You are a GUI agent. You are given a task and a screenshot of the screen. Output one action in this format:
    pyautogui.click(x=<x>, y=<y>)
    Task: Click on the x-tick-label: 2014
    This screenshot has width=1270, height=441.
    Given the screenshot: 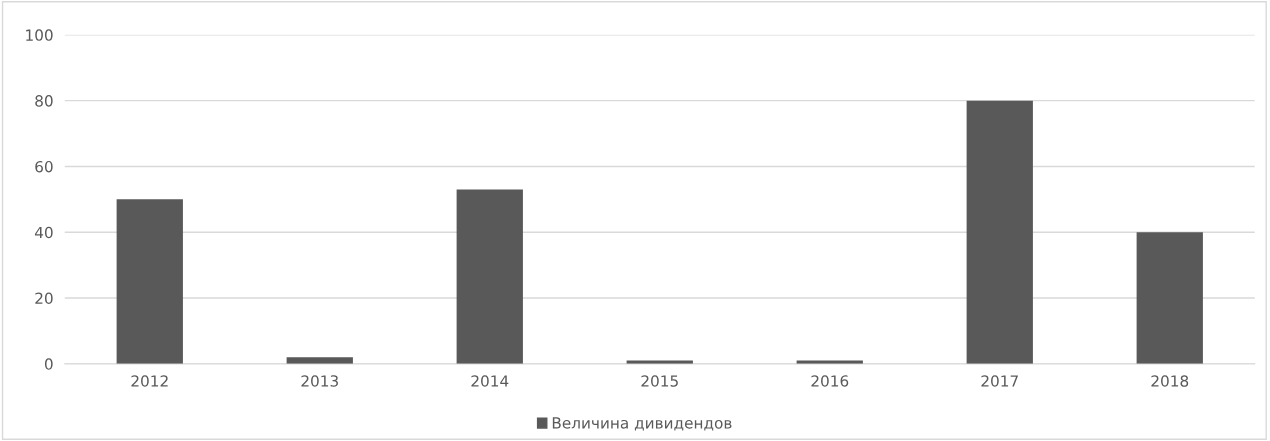 What is the action you would take?
    pyautogui.click(x=490, y=381)
    